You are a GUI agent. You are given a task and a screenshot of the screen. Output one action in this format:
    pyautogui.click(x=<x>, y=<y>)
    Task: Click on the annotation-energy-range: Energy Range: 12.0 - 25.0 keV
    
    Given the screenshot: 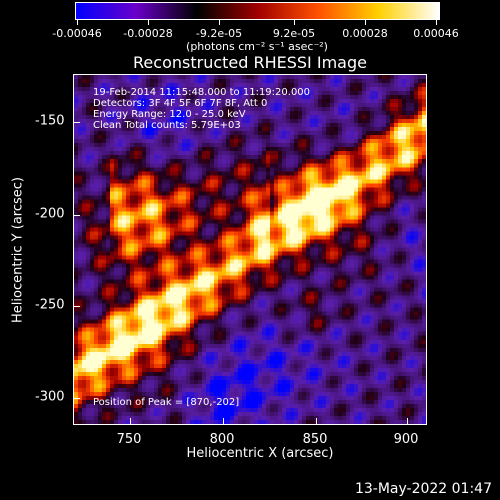 What is the action you would take?
    pyautogui.click(x=169, y=114)
    